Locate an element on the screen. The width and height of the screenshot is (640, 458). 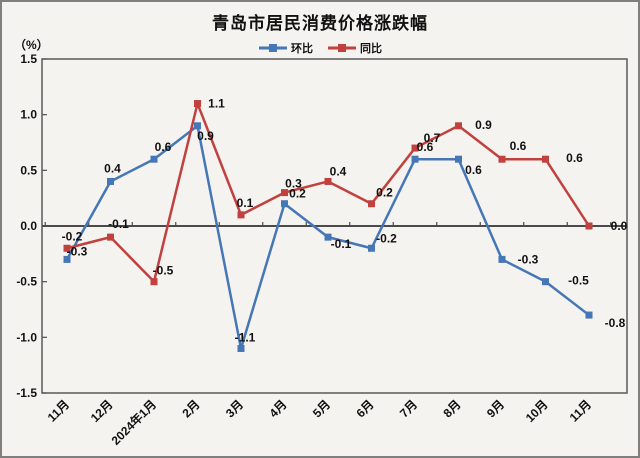
svg-text: 1.0 is located at coordinates (28, 115).